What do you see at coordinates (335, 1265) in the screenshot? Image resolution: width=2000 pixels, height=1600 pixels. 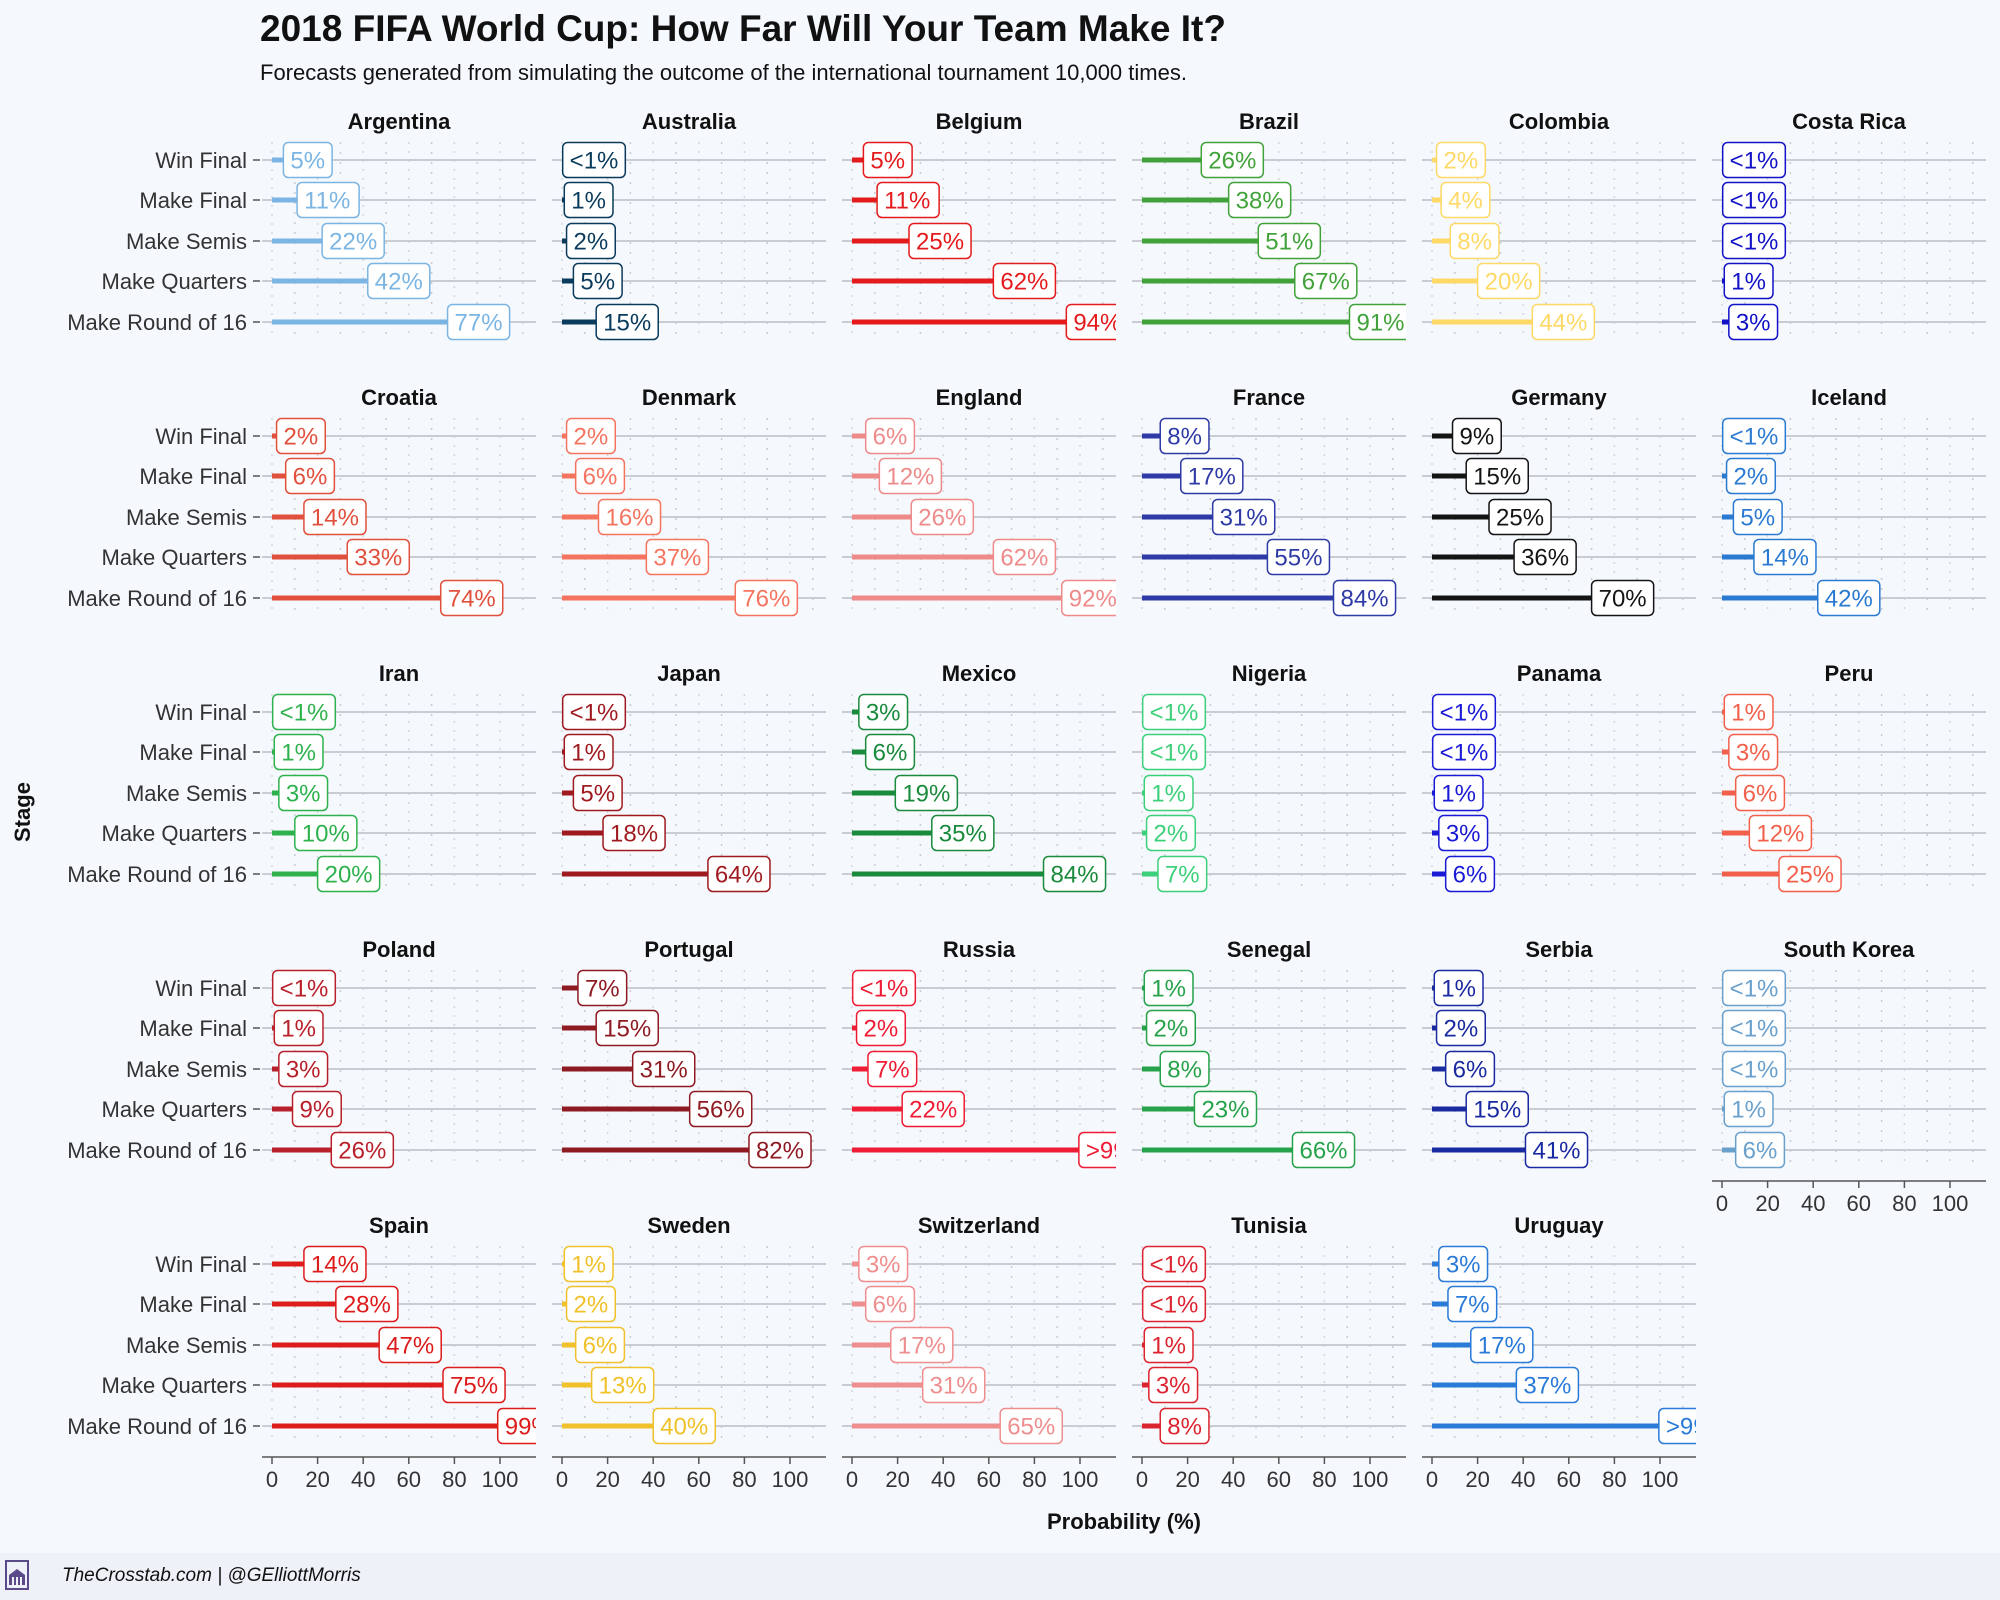 I see `data-label: 14%` at bounding box center [335, 1265].